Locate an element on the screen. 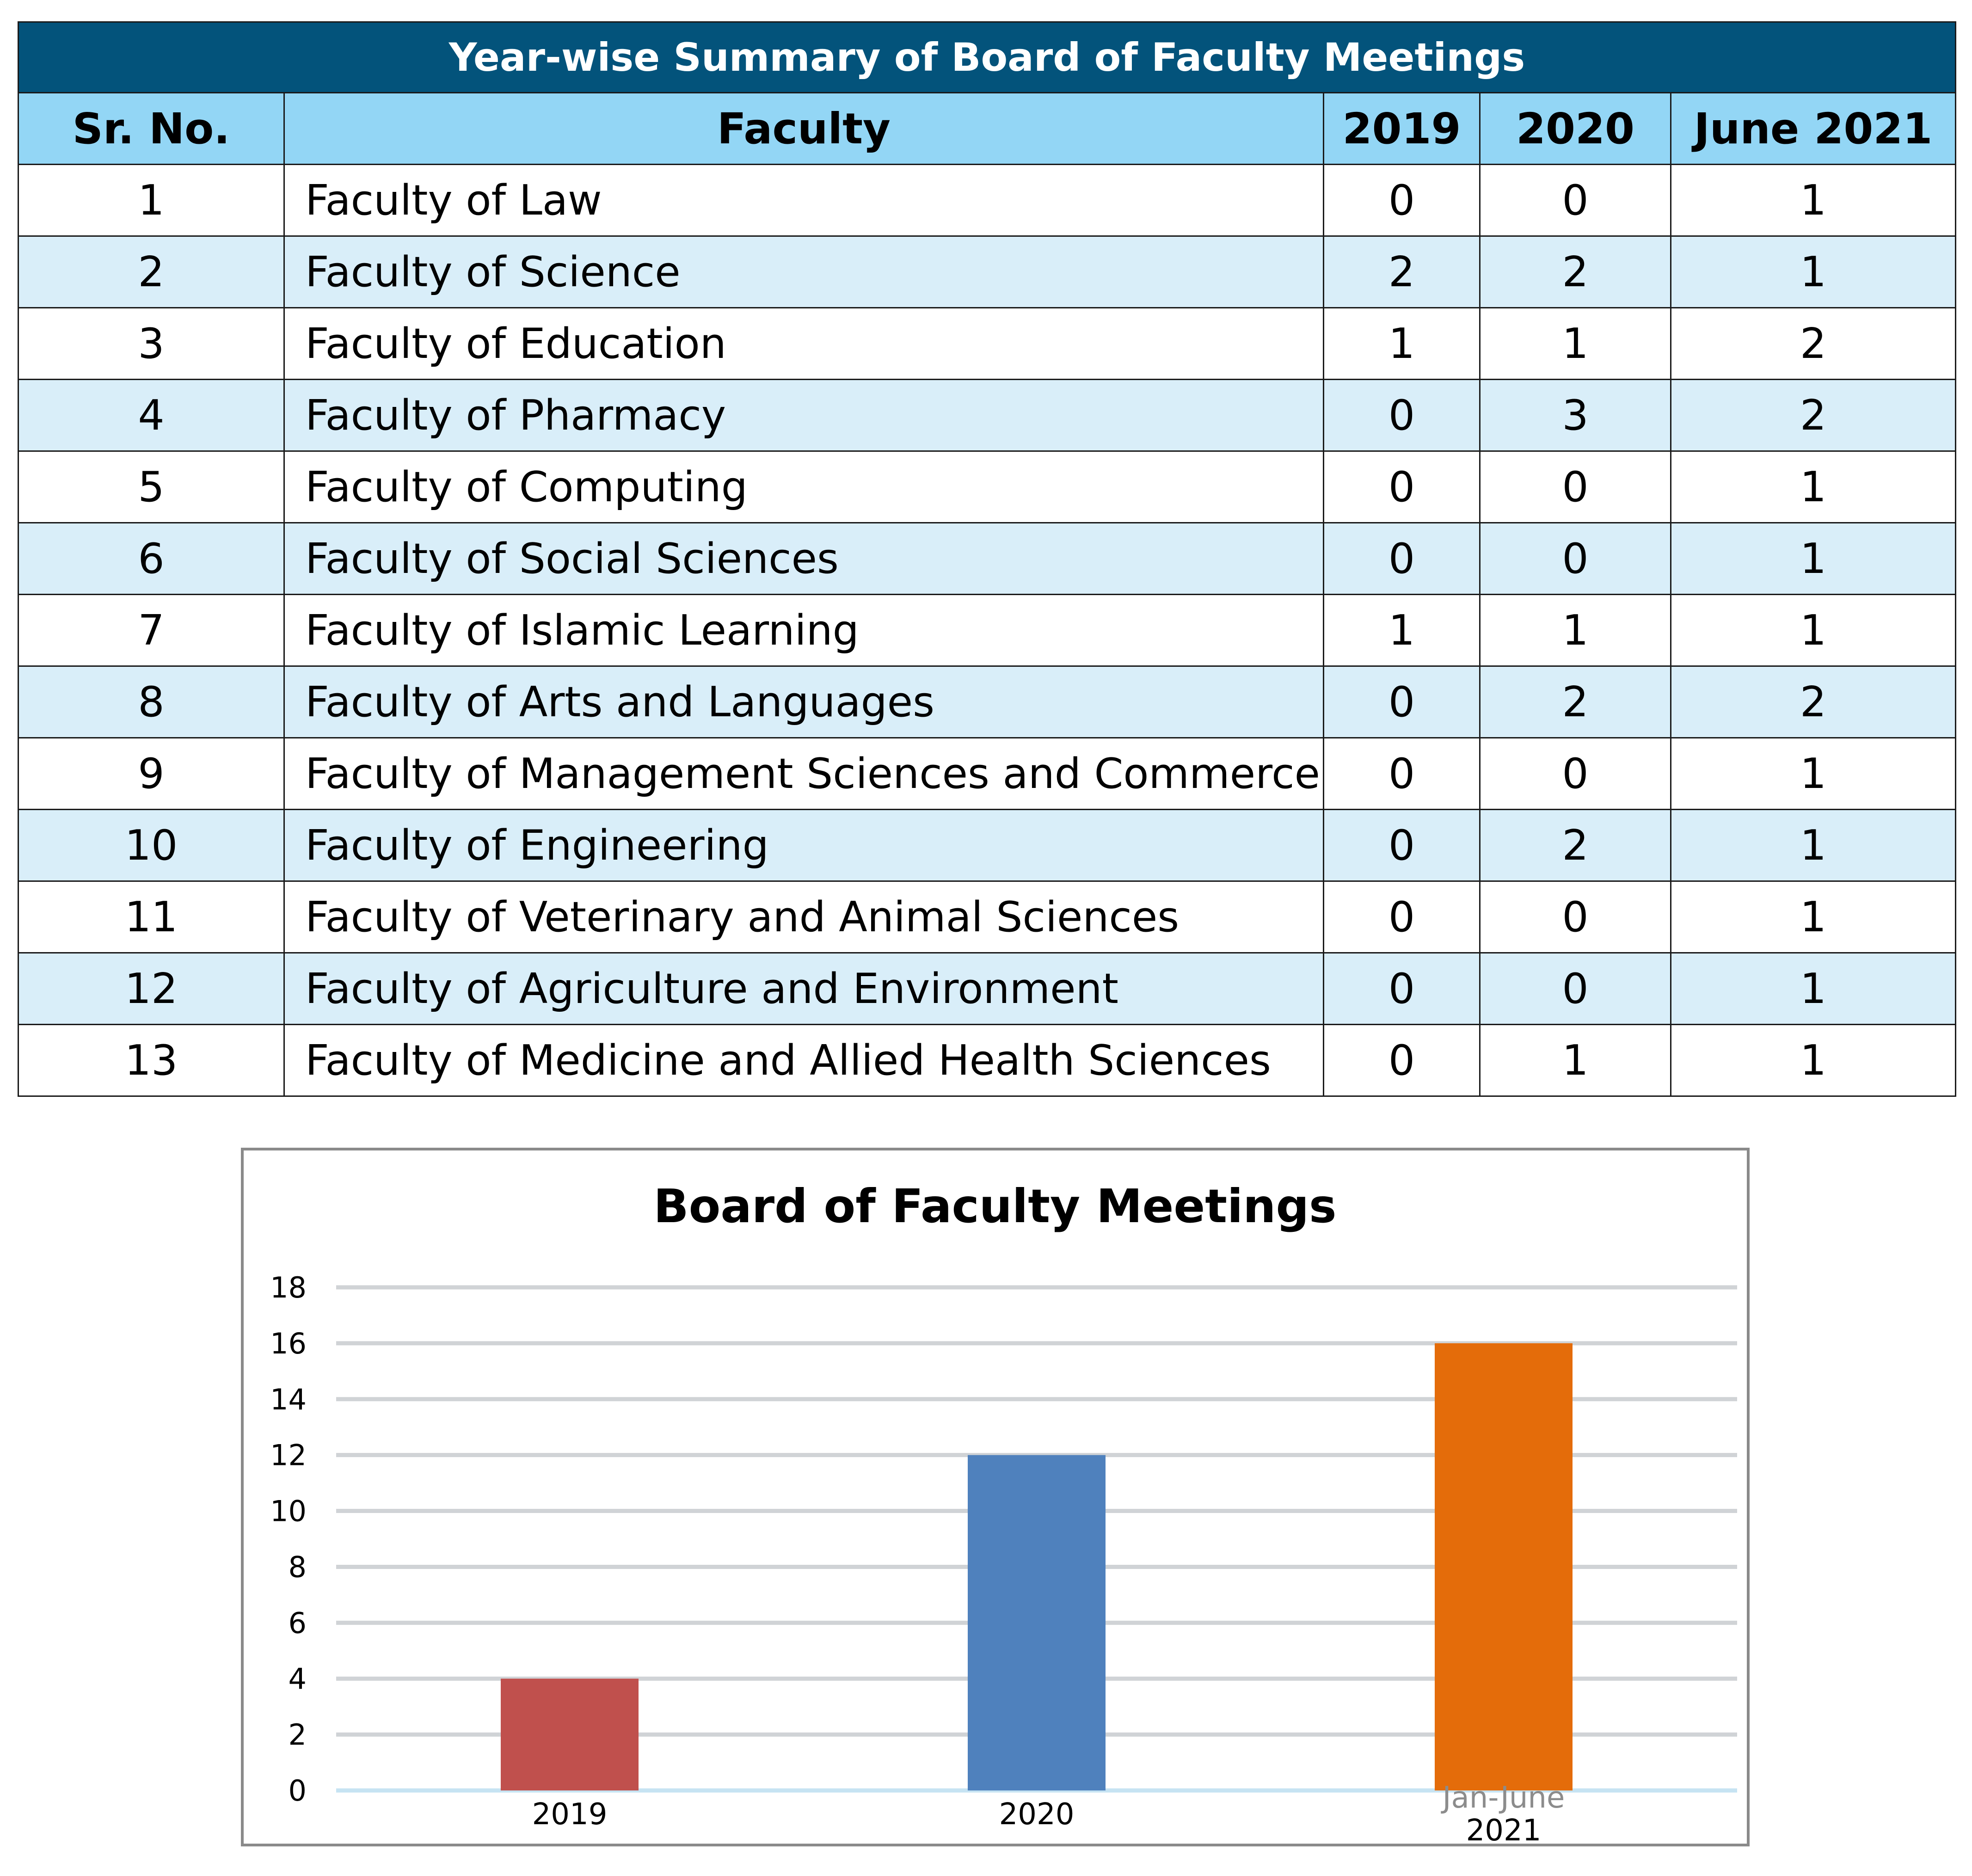  bars is located at coordinates (1037, 1566).